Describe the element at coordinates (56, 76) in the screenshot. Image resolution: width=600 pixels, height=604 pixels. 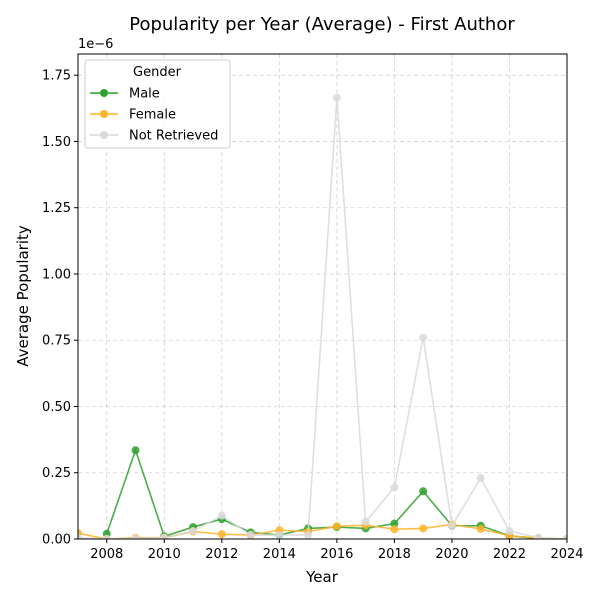
I see `y-tick-label: 1.75` at that location.